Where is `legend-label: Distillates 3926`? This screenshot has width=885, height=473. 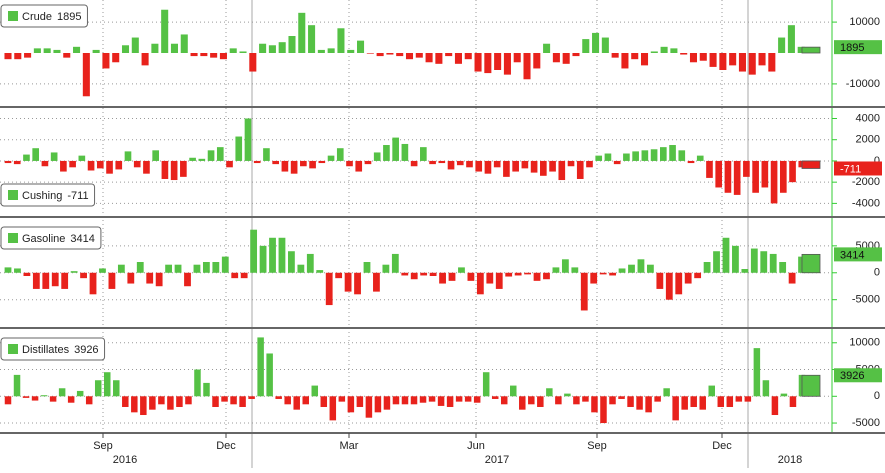 legend-label: Distillates 3926 is located at coordinates (60, 350).